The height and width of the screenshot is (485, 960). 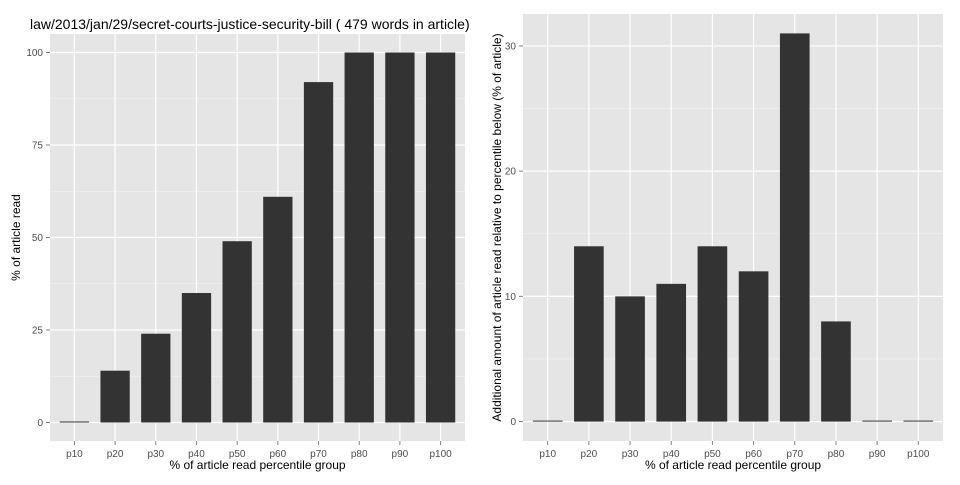 I want to click on y-tick-label: 20, so click(x=511, y=172).